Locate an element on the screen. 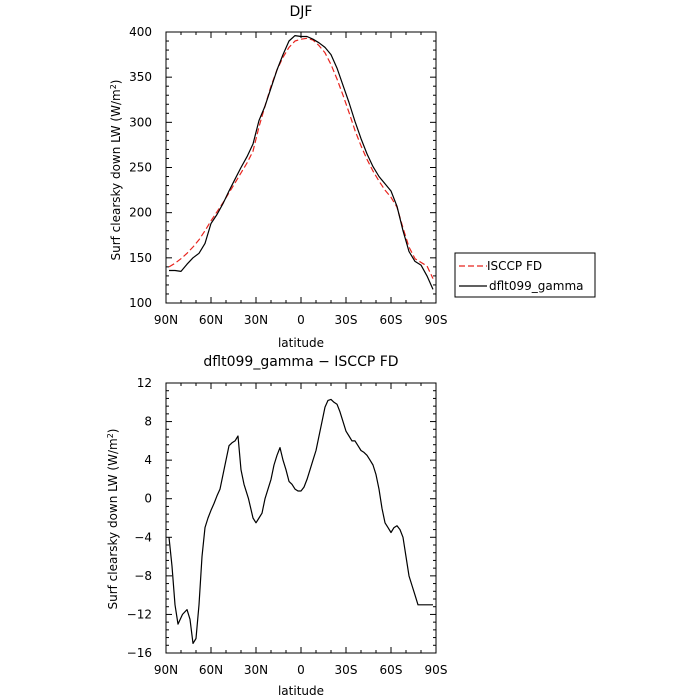 The width and height of the screenshot is (700, 700). top-chart-ylabel-sup: 2 is located at coordinates (113, 86).